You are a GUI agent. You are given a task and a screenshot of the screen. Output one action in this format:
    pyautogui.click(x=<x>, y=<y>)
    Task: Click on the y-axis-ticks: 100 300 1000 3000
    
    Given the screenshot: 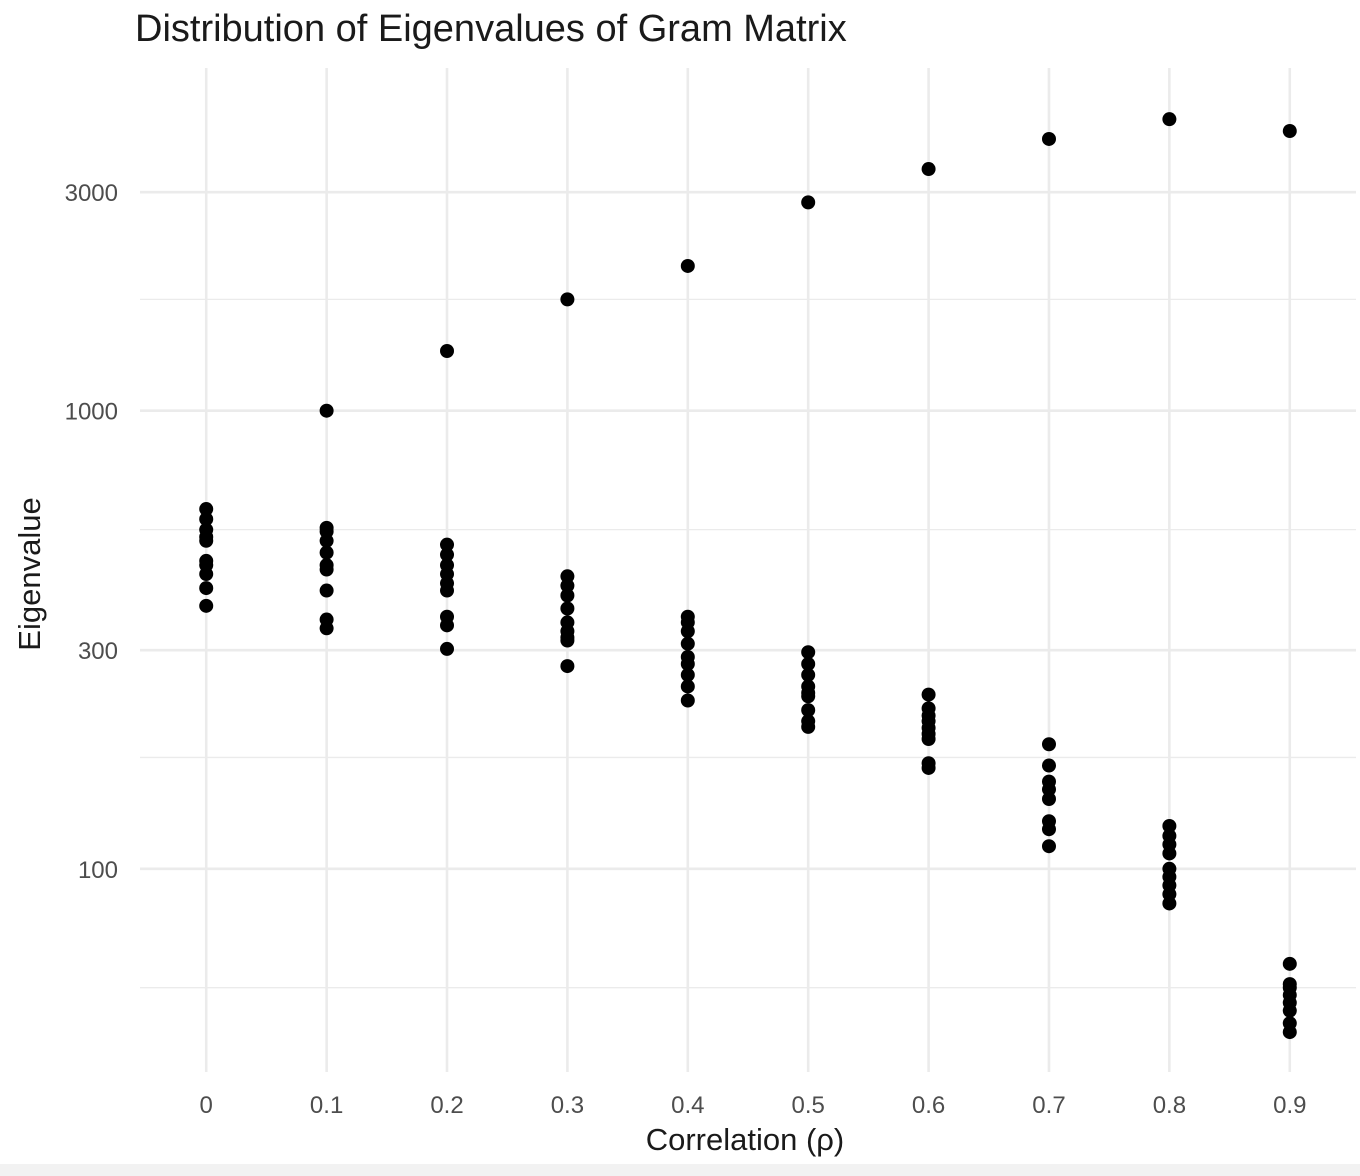 What is the action you would take?
    pyautogui.click(x=91, y=532)
    